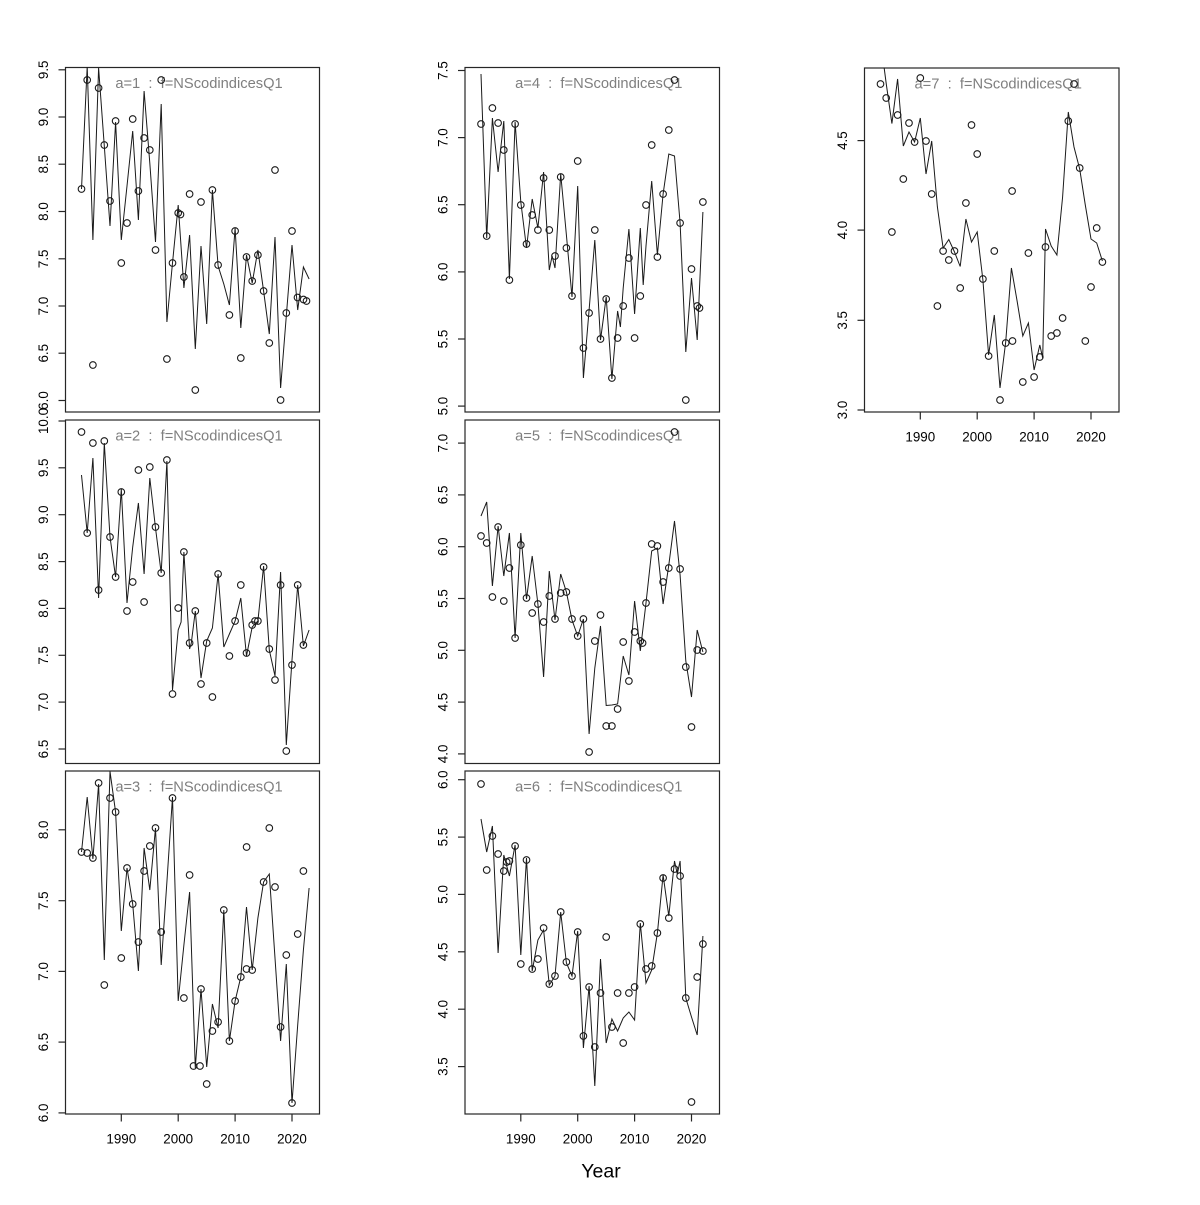 Image resolution: width=1200 pixels, height=1205 pixels. What do you see at coordinates (601, 1172) in the screenshot?
I see `svg-text: Year` at bounding box center [601, 1172].